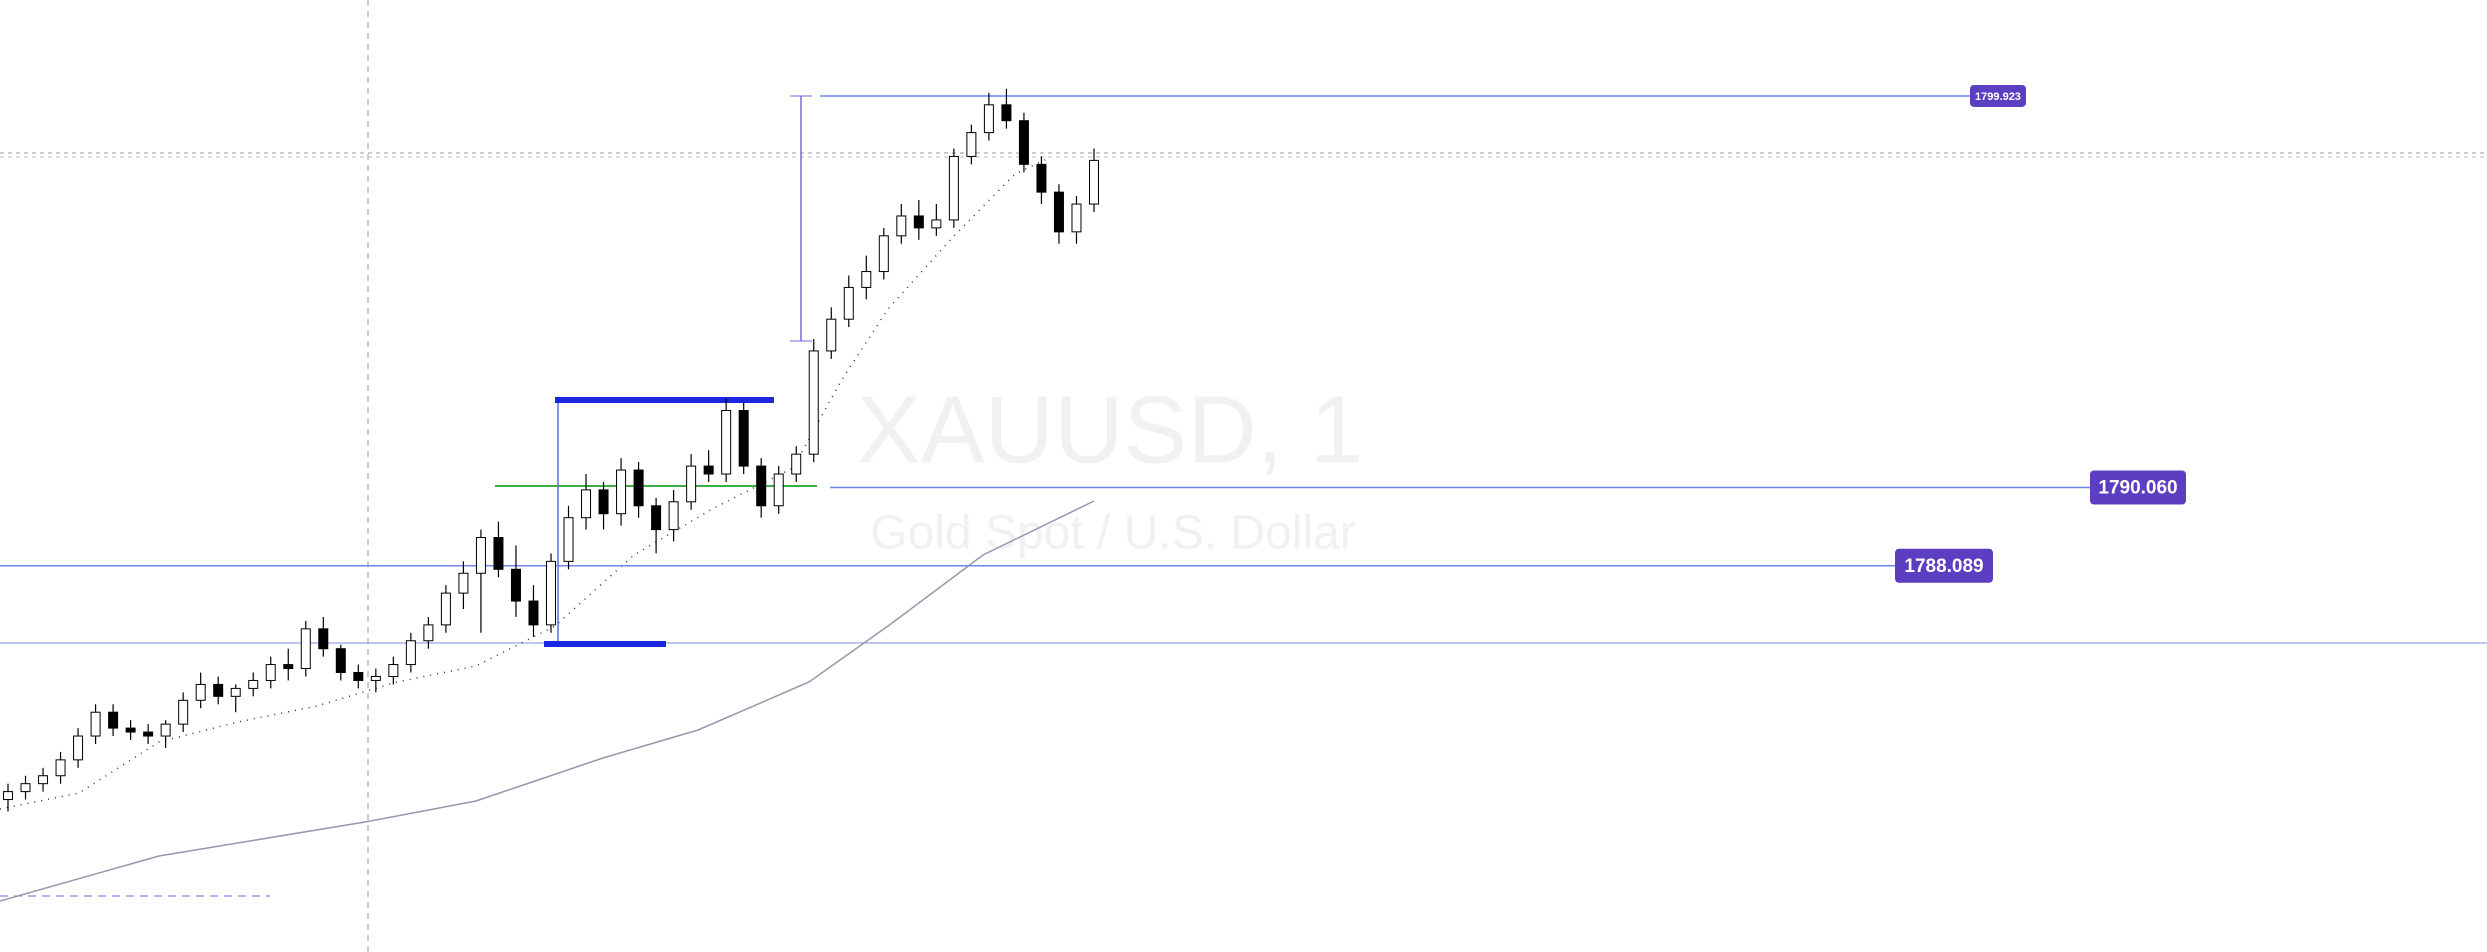  Describe the element at coordinates (1113, 533) in the screenshot. I see `watermark-description: Gold Spot / U.S. Dollar` at that location.